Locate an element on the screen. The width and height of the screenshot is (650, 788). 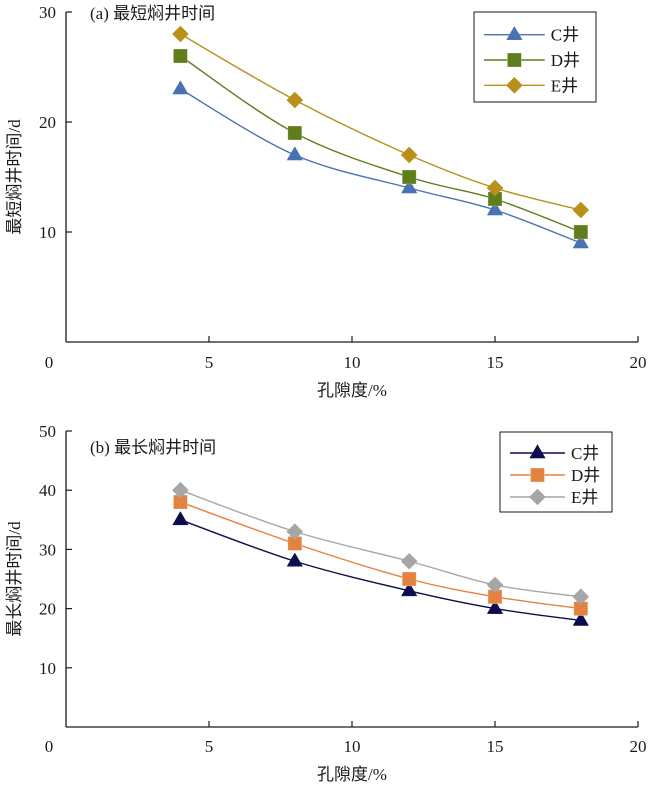
y-tick-label: 50 is located at coordinates (47, 431).